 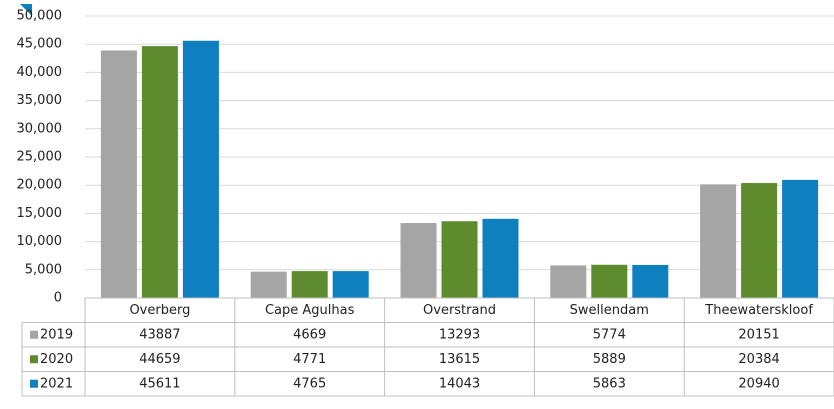 What do you see at coordinates (459, 383) in the screenshot?
I see `table-value: 14043` at bounding box center [459, 383].